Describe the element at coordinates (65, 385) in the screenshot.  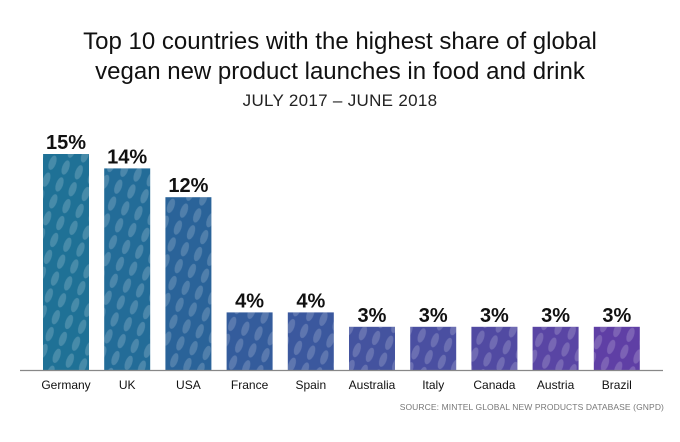
I see `x-tick-label: Germany` at that location.